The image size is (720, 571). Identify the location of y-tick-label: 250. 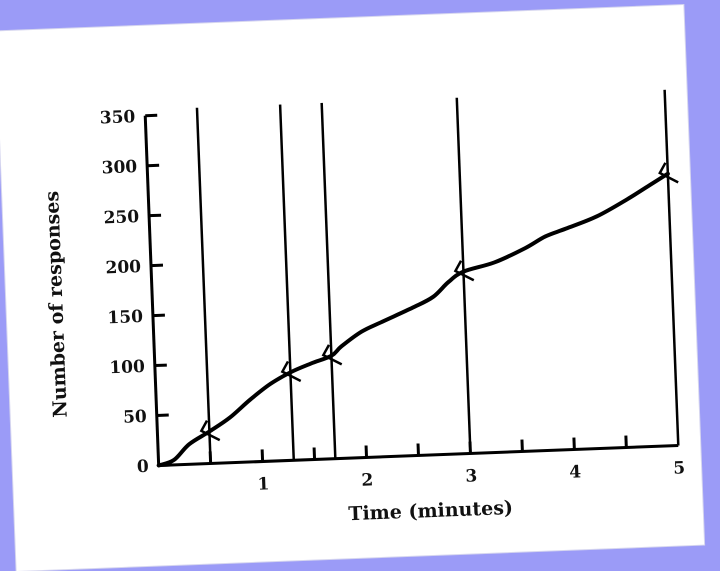
(121, 217).